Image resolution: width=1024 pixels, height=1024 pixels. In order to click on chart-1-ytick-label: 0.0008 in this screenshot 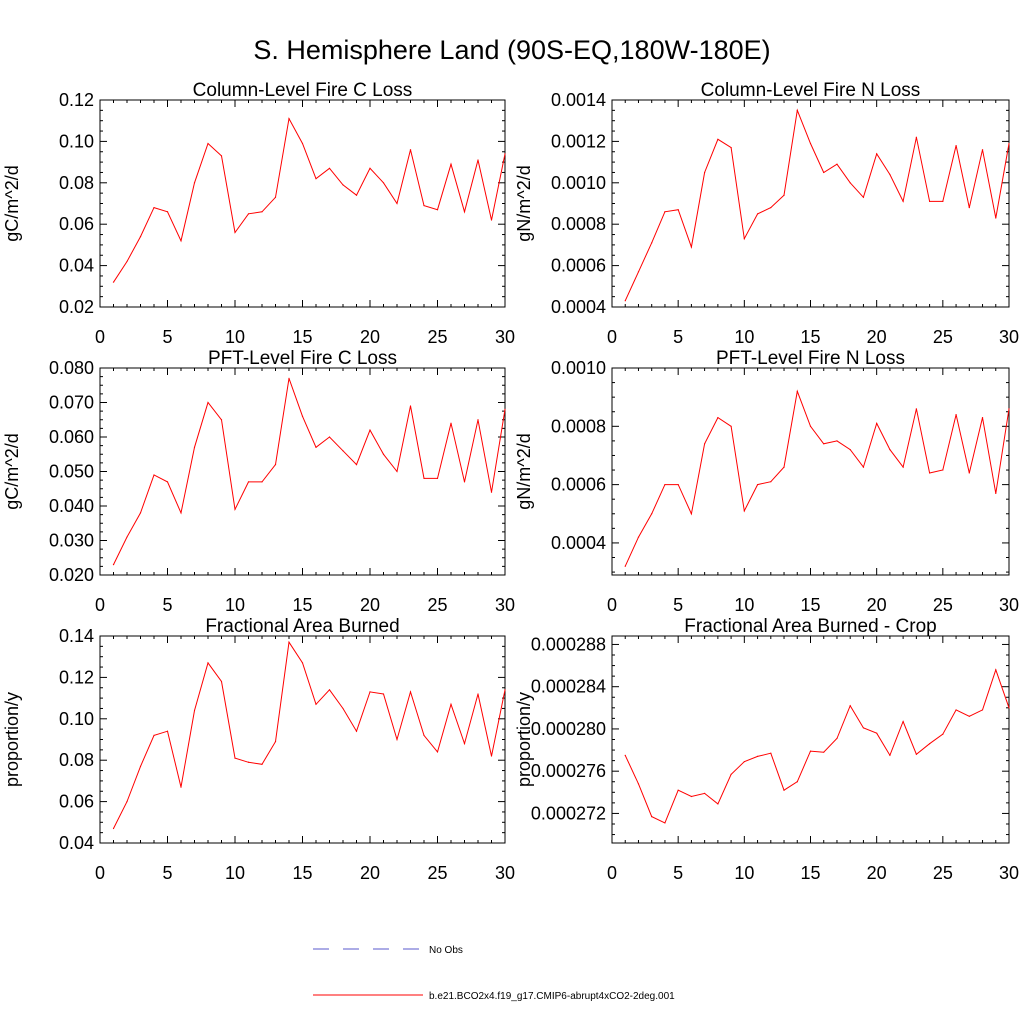, I will do `click(578, 224)`.